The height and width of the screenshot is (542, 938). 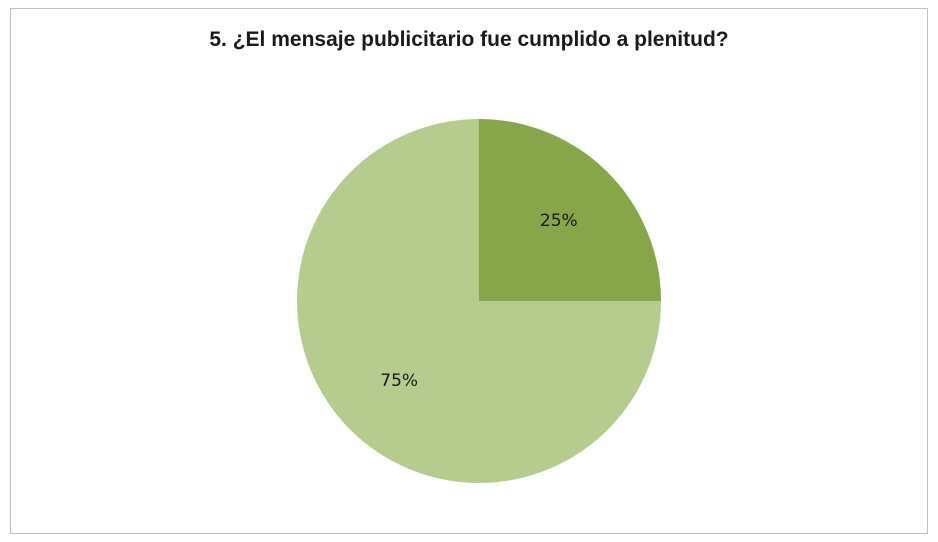 I want to click on pie-slice-label-0: 25%, so click(x=559, y=221).